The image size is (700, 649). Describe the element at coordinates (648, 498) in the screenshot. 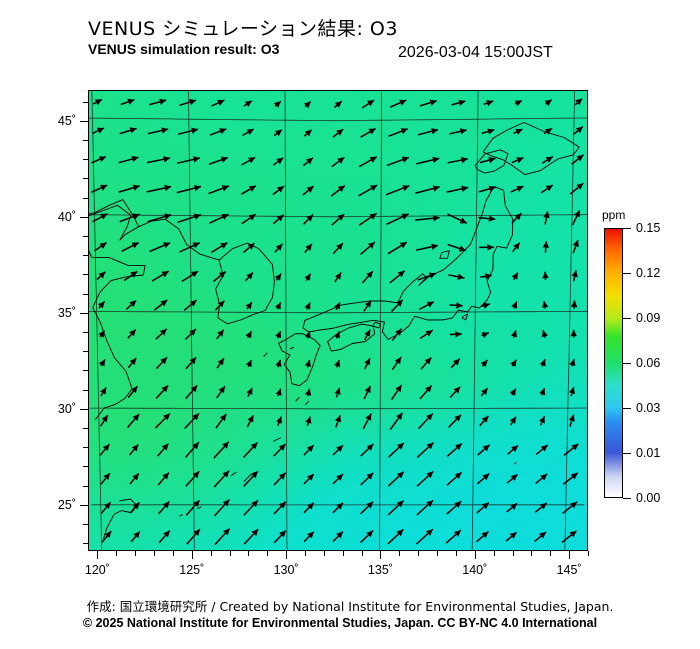

I see `colorbar-tick-label: 0.00` at that location.